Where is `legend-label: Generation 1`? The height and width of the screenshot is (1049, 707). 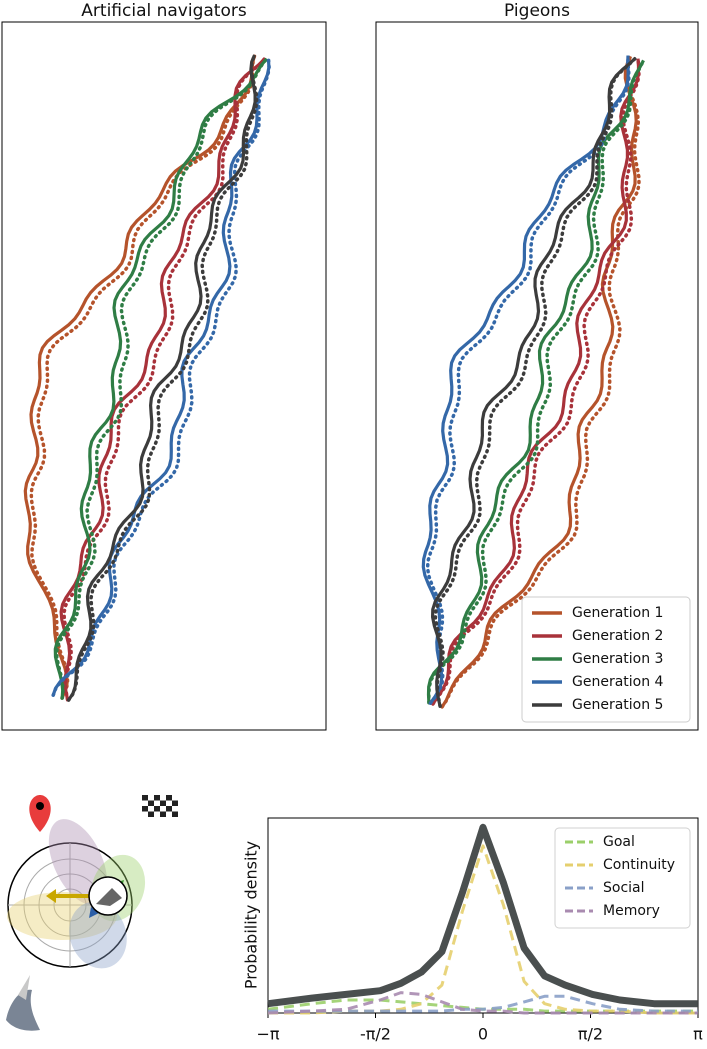
legend-label: Generation 1 is located at coordinates (617, 613).